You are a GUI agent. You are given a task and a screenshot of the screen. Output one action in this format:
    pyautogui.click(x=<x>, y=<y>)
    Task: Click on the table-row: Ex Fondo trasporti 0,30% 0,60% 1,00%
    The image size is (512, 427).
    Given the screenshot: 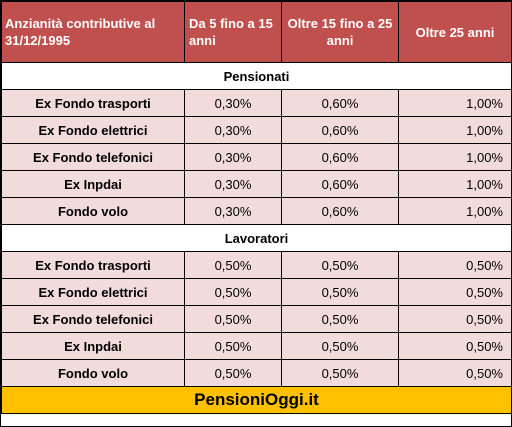 What is the action you would take?
    pyautogui.click(x=256, y=103)
    